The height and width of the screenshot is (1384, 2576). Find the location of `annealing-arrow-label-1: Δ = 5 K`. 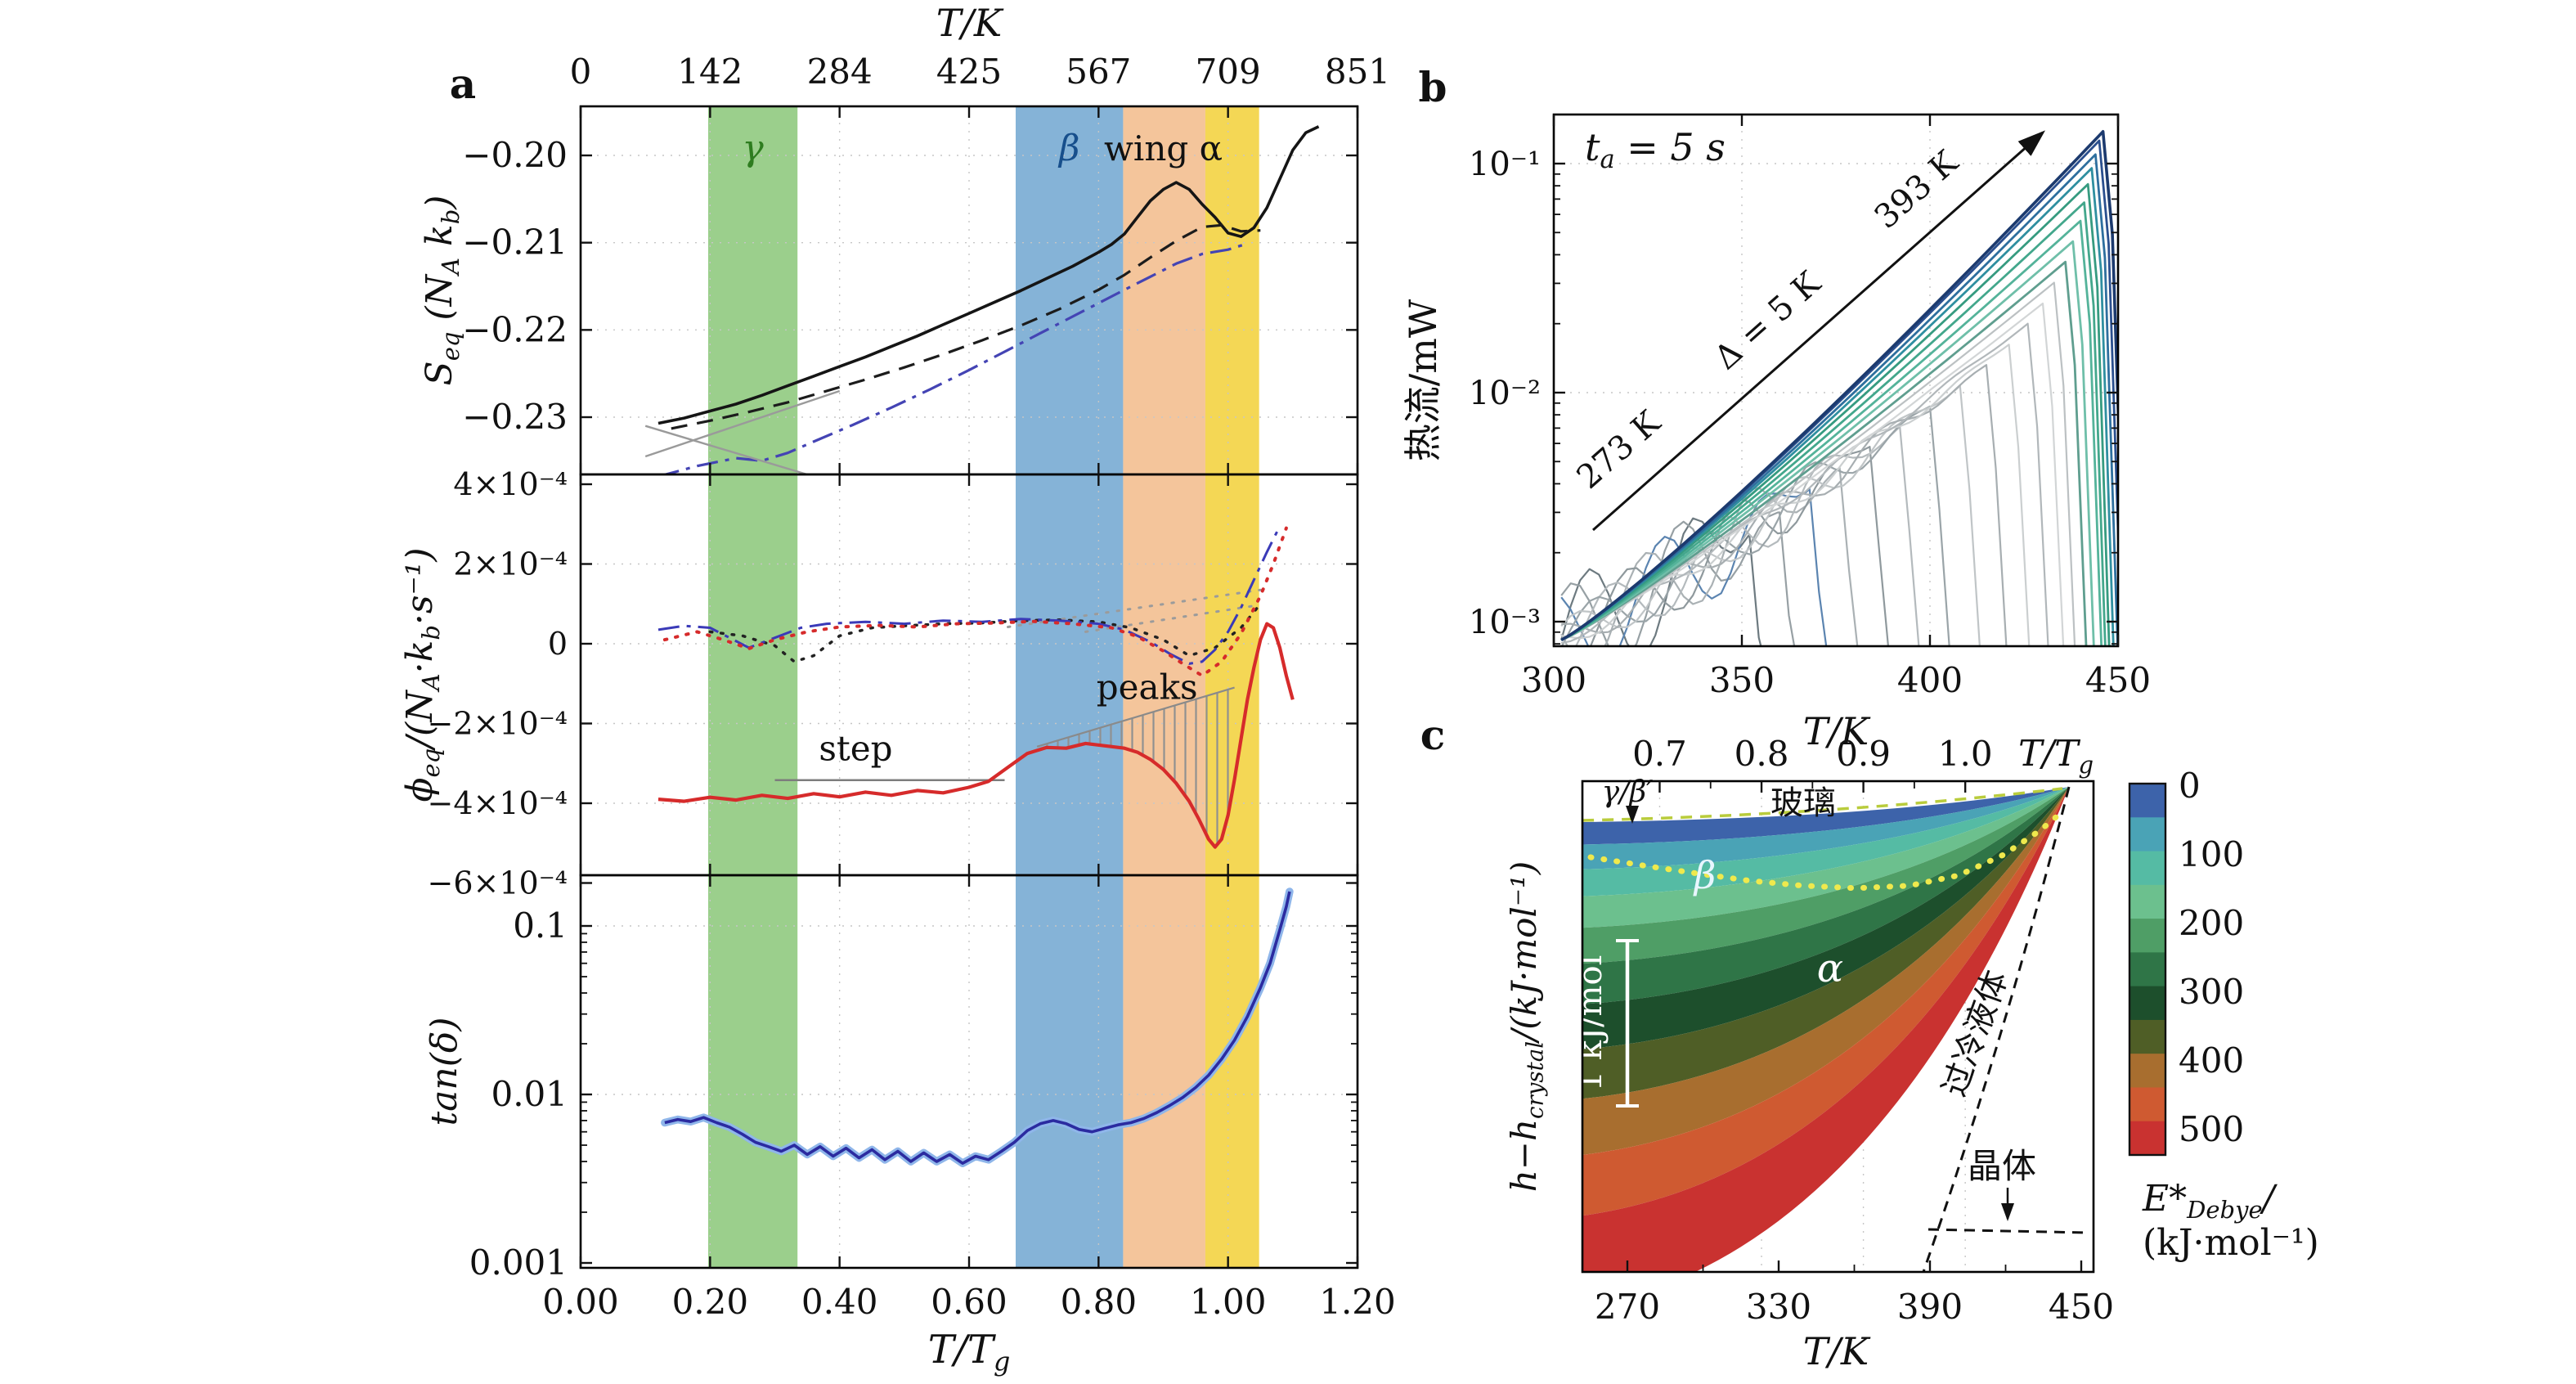

annealing-arrow-label-1: Δ = 5 K is located at coordinates (1768, 320).